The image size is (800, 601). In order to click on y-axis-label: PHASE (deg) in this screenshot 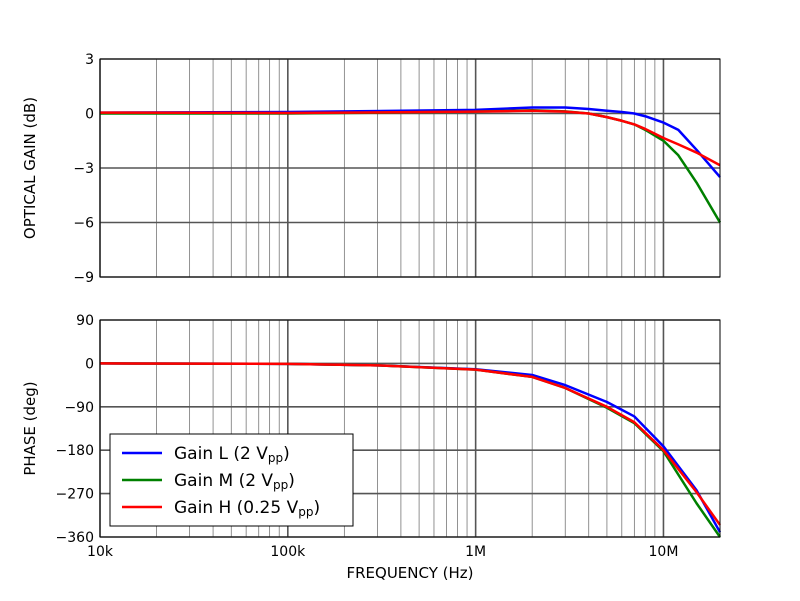, I will do `click(30, 428)`.